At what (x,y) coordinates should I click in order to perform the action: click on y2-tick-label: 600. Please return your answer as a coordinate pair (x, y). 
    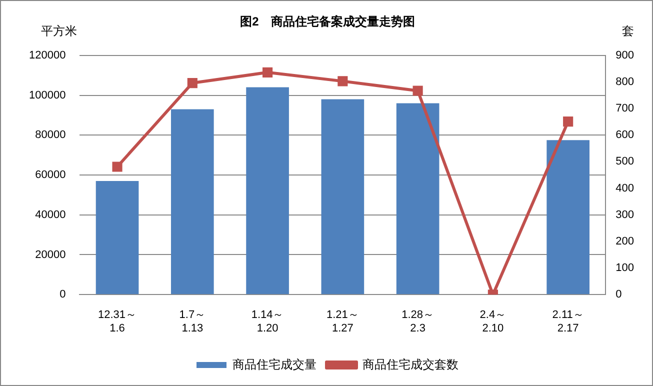
    Looking at the image, I should click on (625, 135).